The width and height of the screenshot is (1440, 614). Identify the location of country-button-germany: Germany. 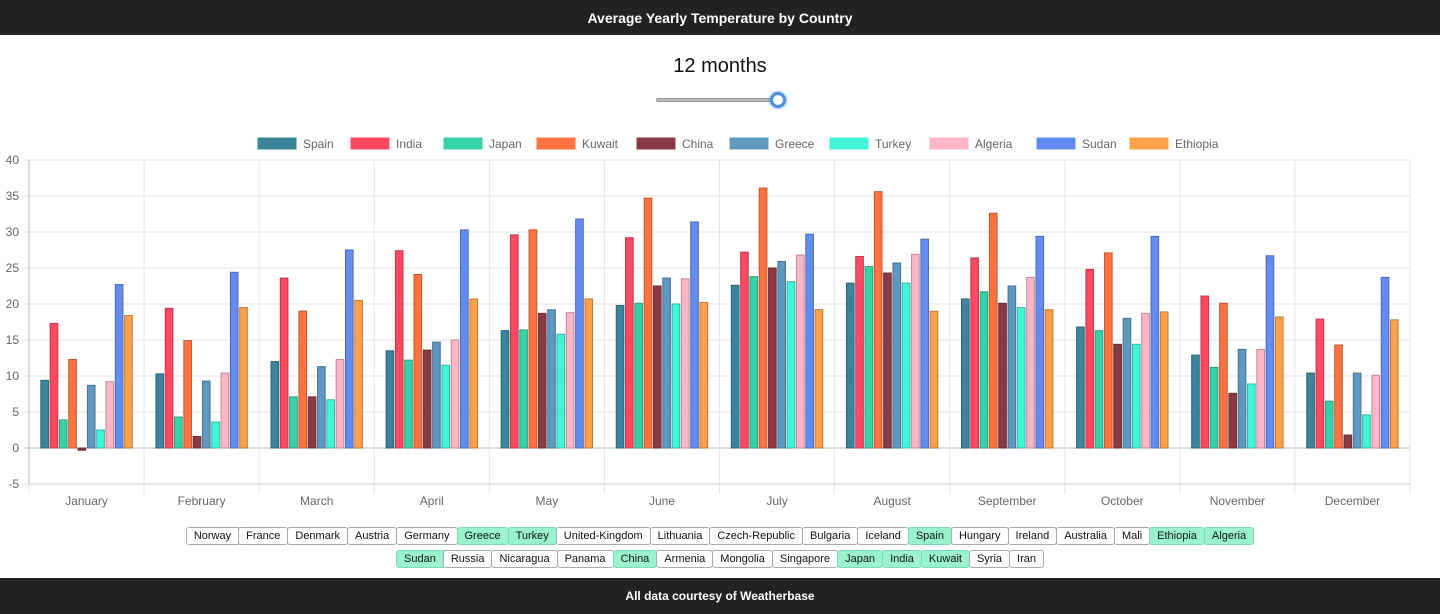
(427, 536).